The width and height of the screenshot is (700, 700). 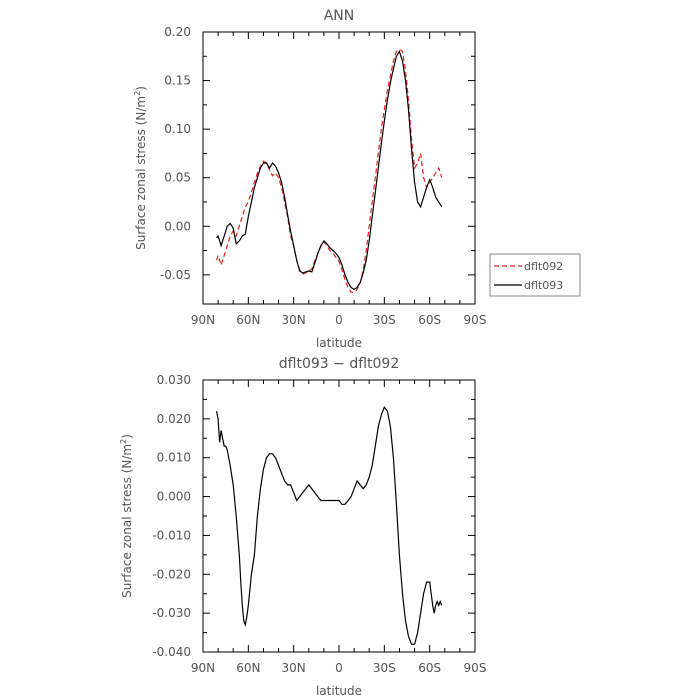 I want to click on y-tick-label: -0.05, so click(x=175, y=275).